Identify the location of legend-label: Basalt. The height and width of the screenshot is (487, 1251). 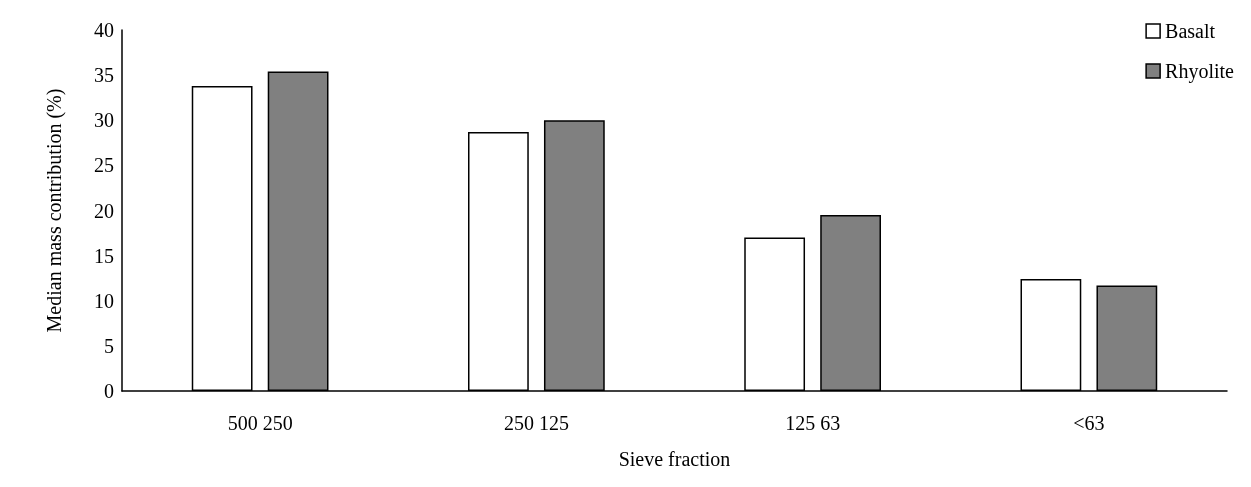
(1190, 31).